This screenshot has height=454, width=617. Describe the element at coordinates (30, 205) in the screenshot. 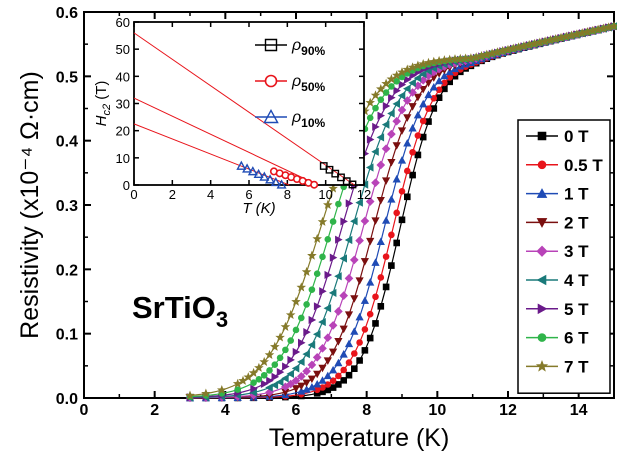

I see `y-axis-title: Resistivity (x10⁻⁴ Ω·cm)` at that location.